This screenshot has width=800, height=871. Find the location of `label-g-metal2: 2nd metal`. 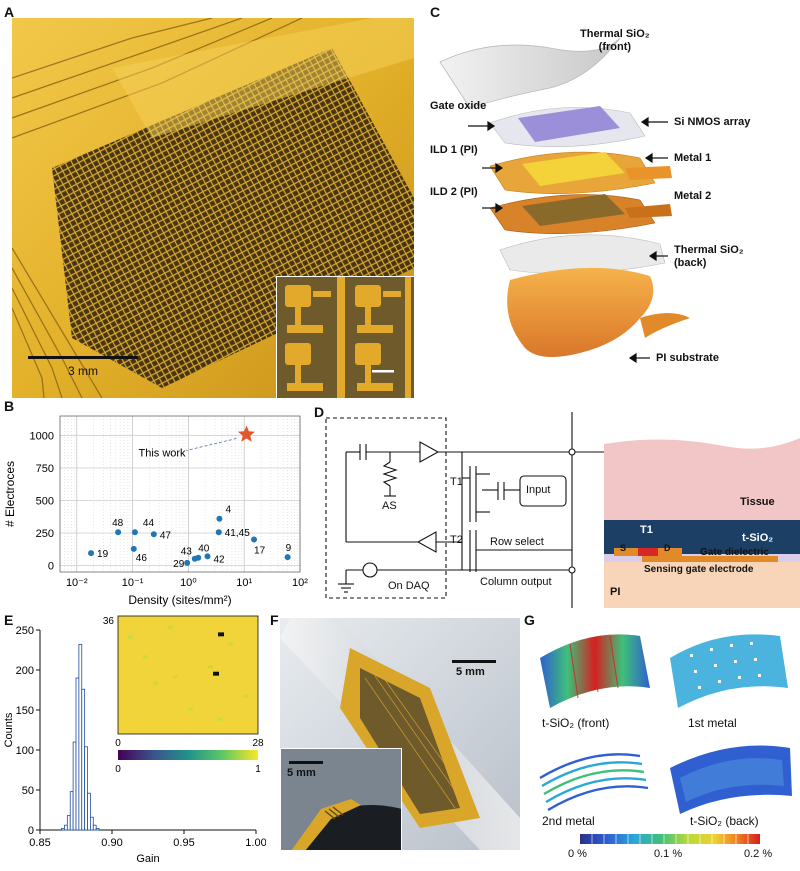

label-g-metal2: 2nd metal is located at coordinates (568, 821).